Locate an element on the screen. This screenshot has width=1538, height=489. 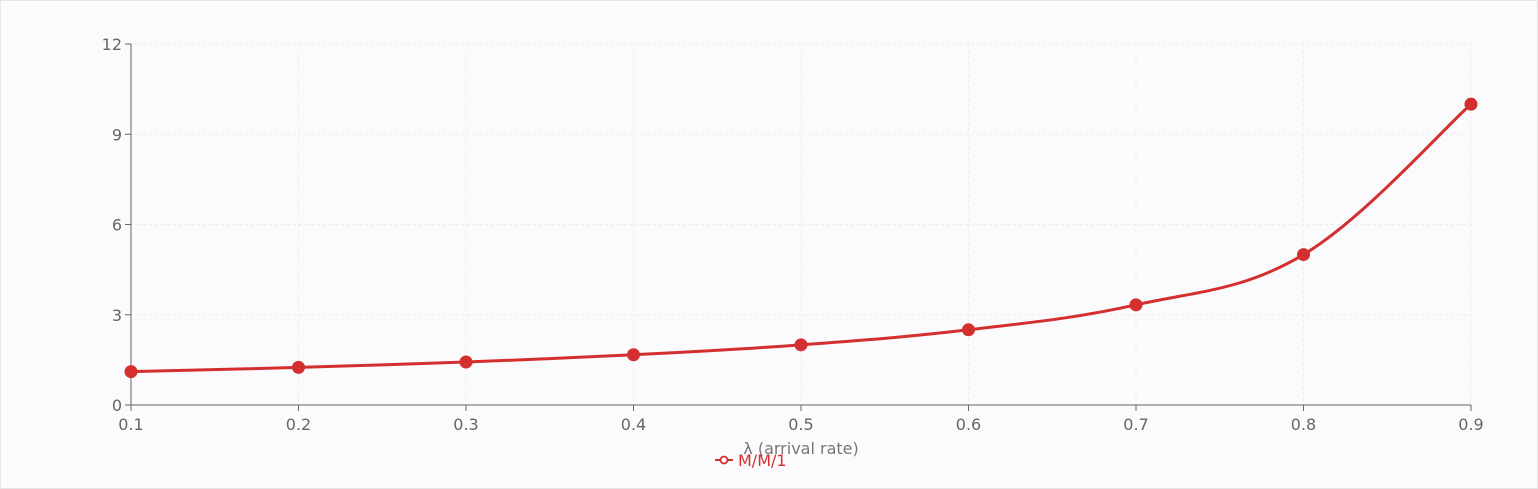
x-tick-label: 0.4 is located at coordinates (633, 424).